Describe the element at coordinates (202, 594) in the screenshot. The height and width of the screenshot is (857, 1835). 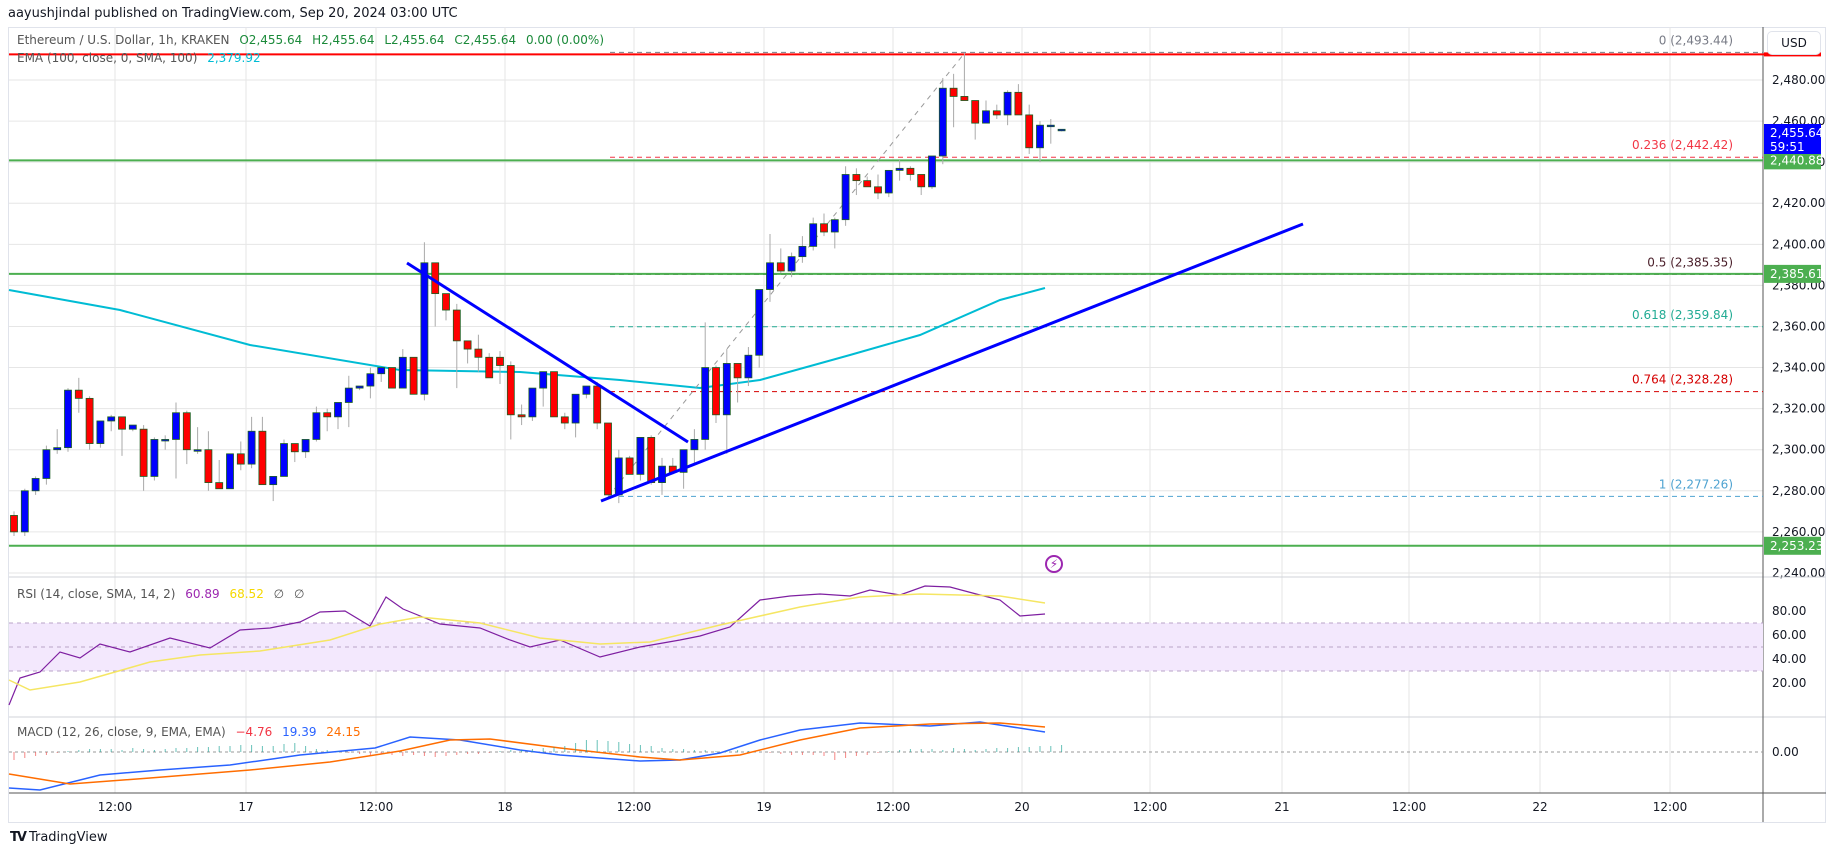
I see `rsi-value: 60.89` at that location.